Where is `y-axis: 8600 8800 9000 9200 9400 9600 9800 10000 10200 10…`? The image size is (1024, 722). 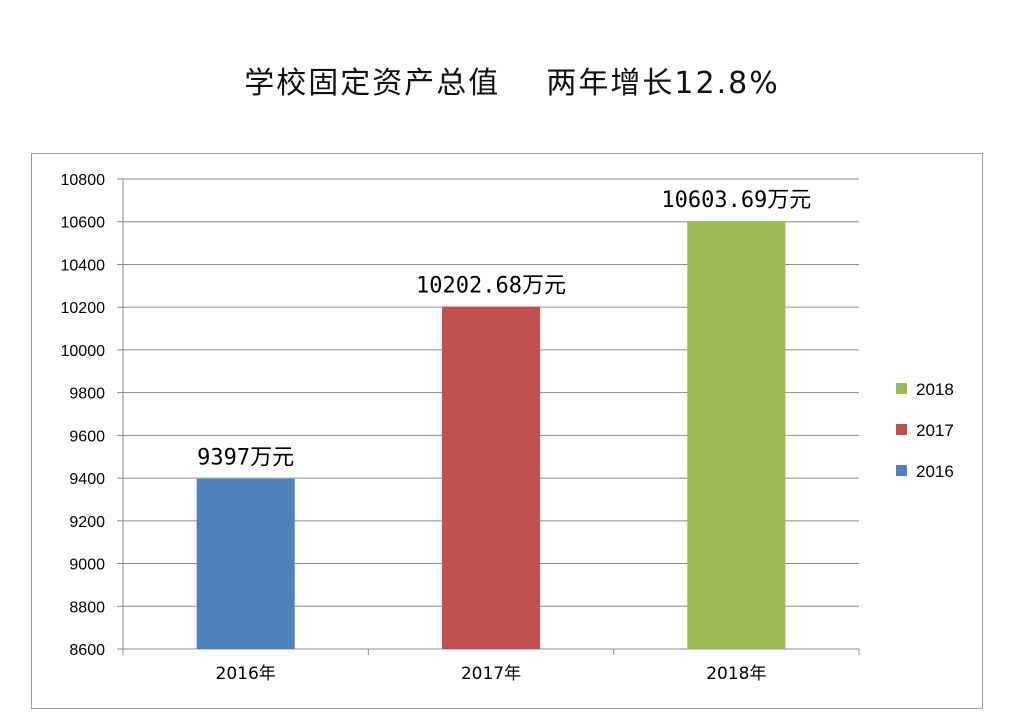
y-axis: 8600 8800 9000 9200 9400 9600 9800 10000 10200 10… is located at coordinates (92, 415).